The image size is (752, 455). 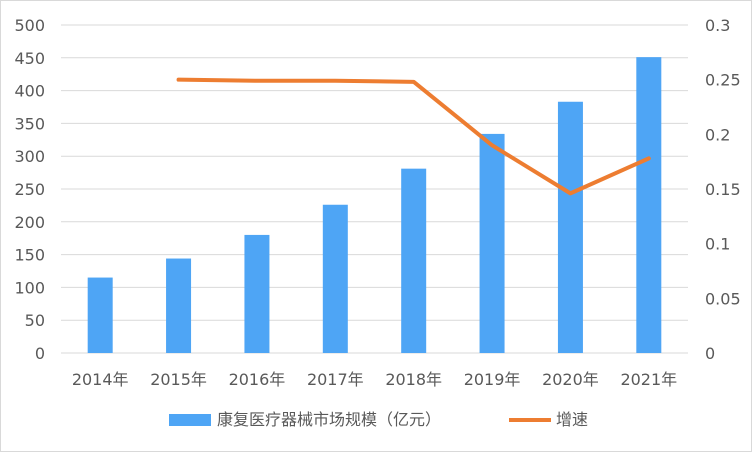 What do you see at coordinates (29, 255) in the screenshot?
I see `left-tick-label: 150` at bounding box center [29, 255].